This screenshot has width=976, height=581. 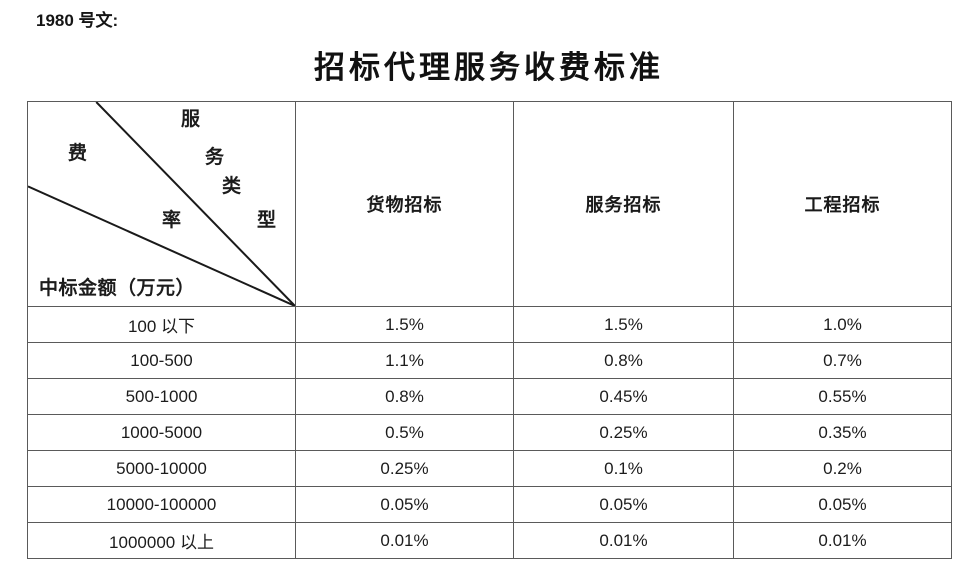 I want to click on table-row: 1000-5000 0.5% 0.25% 0.35%, so click(x=489, y=432).